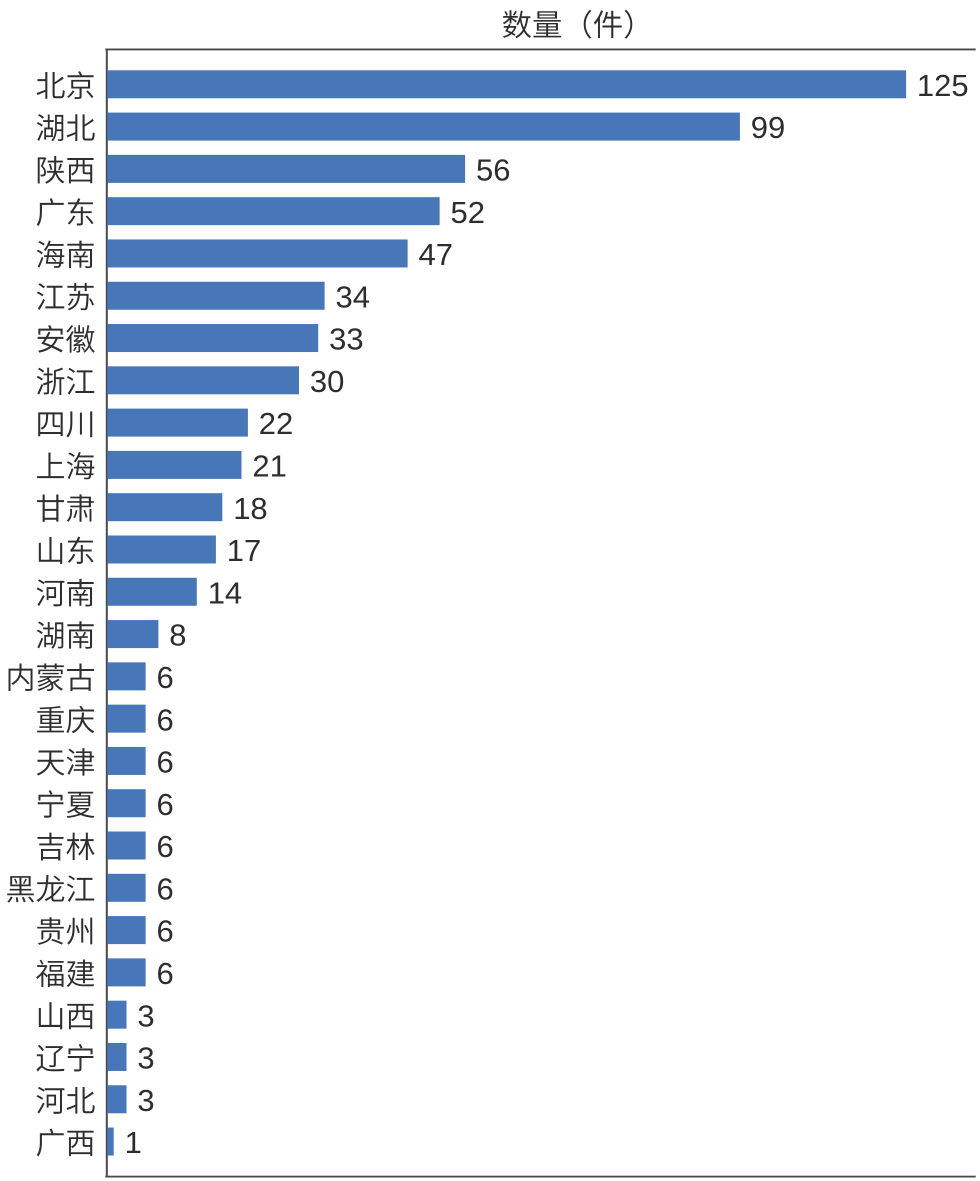  Describe the element at coordinates (269, 466) in the screenshot. I see `svg-text: 21` at that location.